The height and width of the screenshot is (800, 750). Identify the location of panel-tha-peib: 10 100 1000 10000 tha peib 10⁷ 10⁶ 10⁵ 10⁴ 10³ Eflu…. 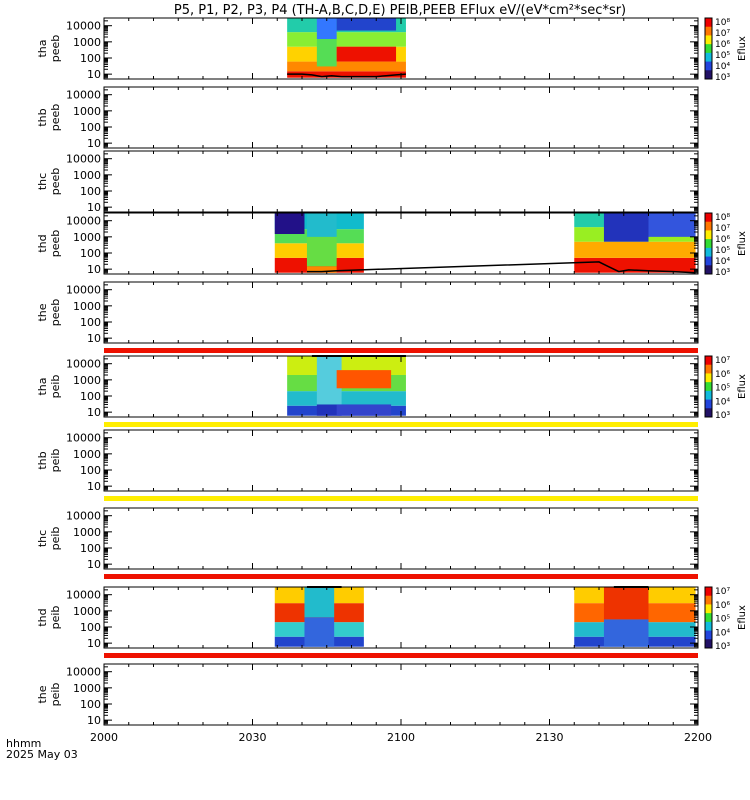
(392, 391).